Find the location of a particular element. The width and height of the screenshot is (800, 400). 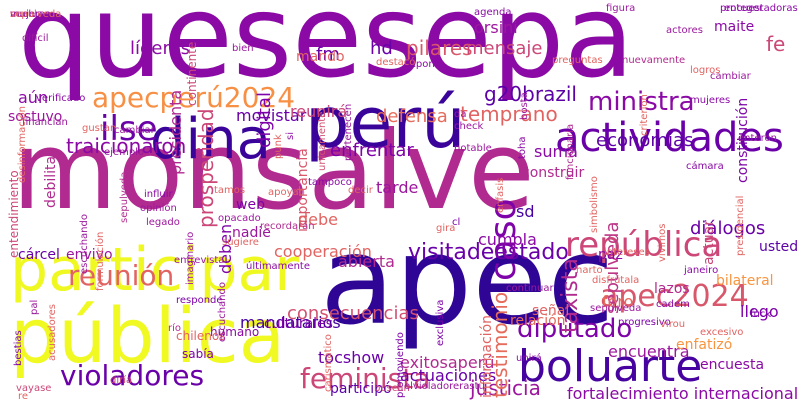

word: presidenta is located at coordinates (175, 132).